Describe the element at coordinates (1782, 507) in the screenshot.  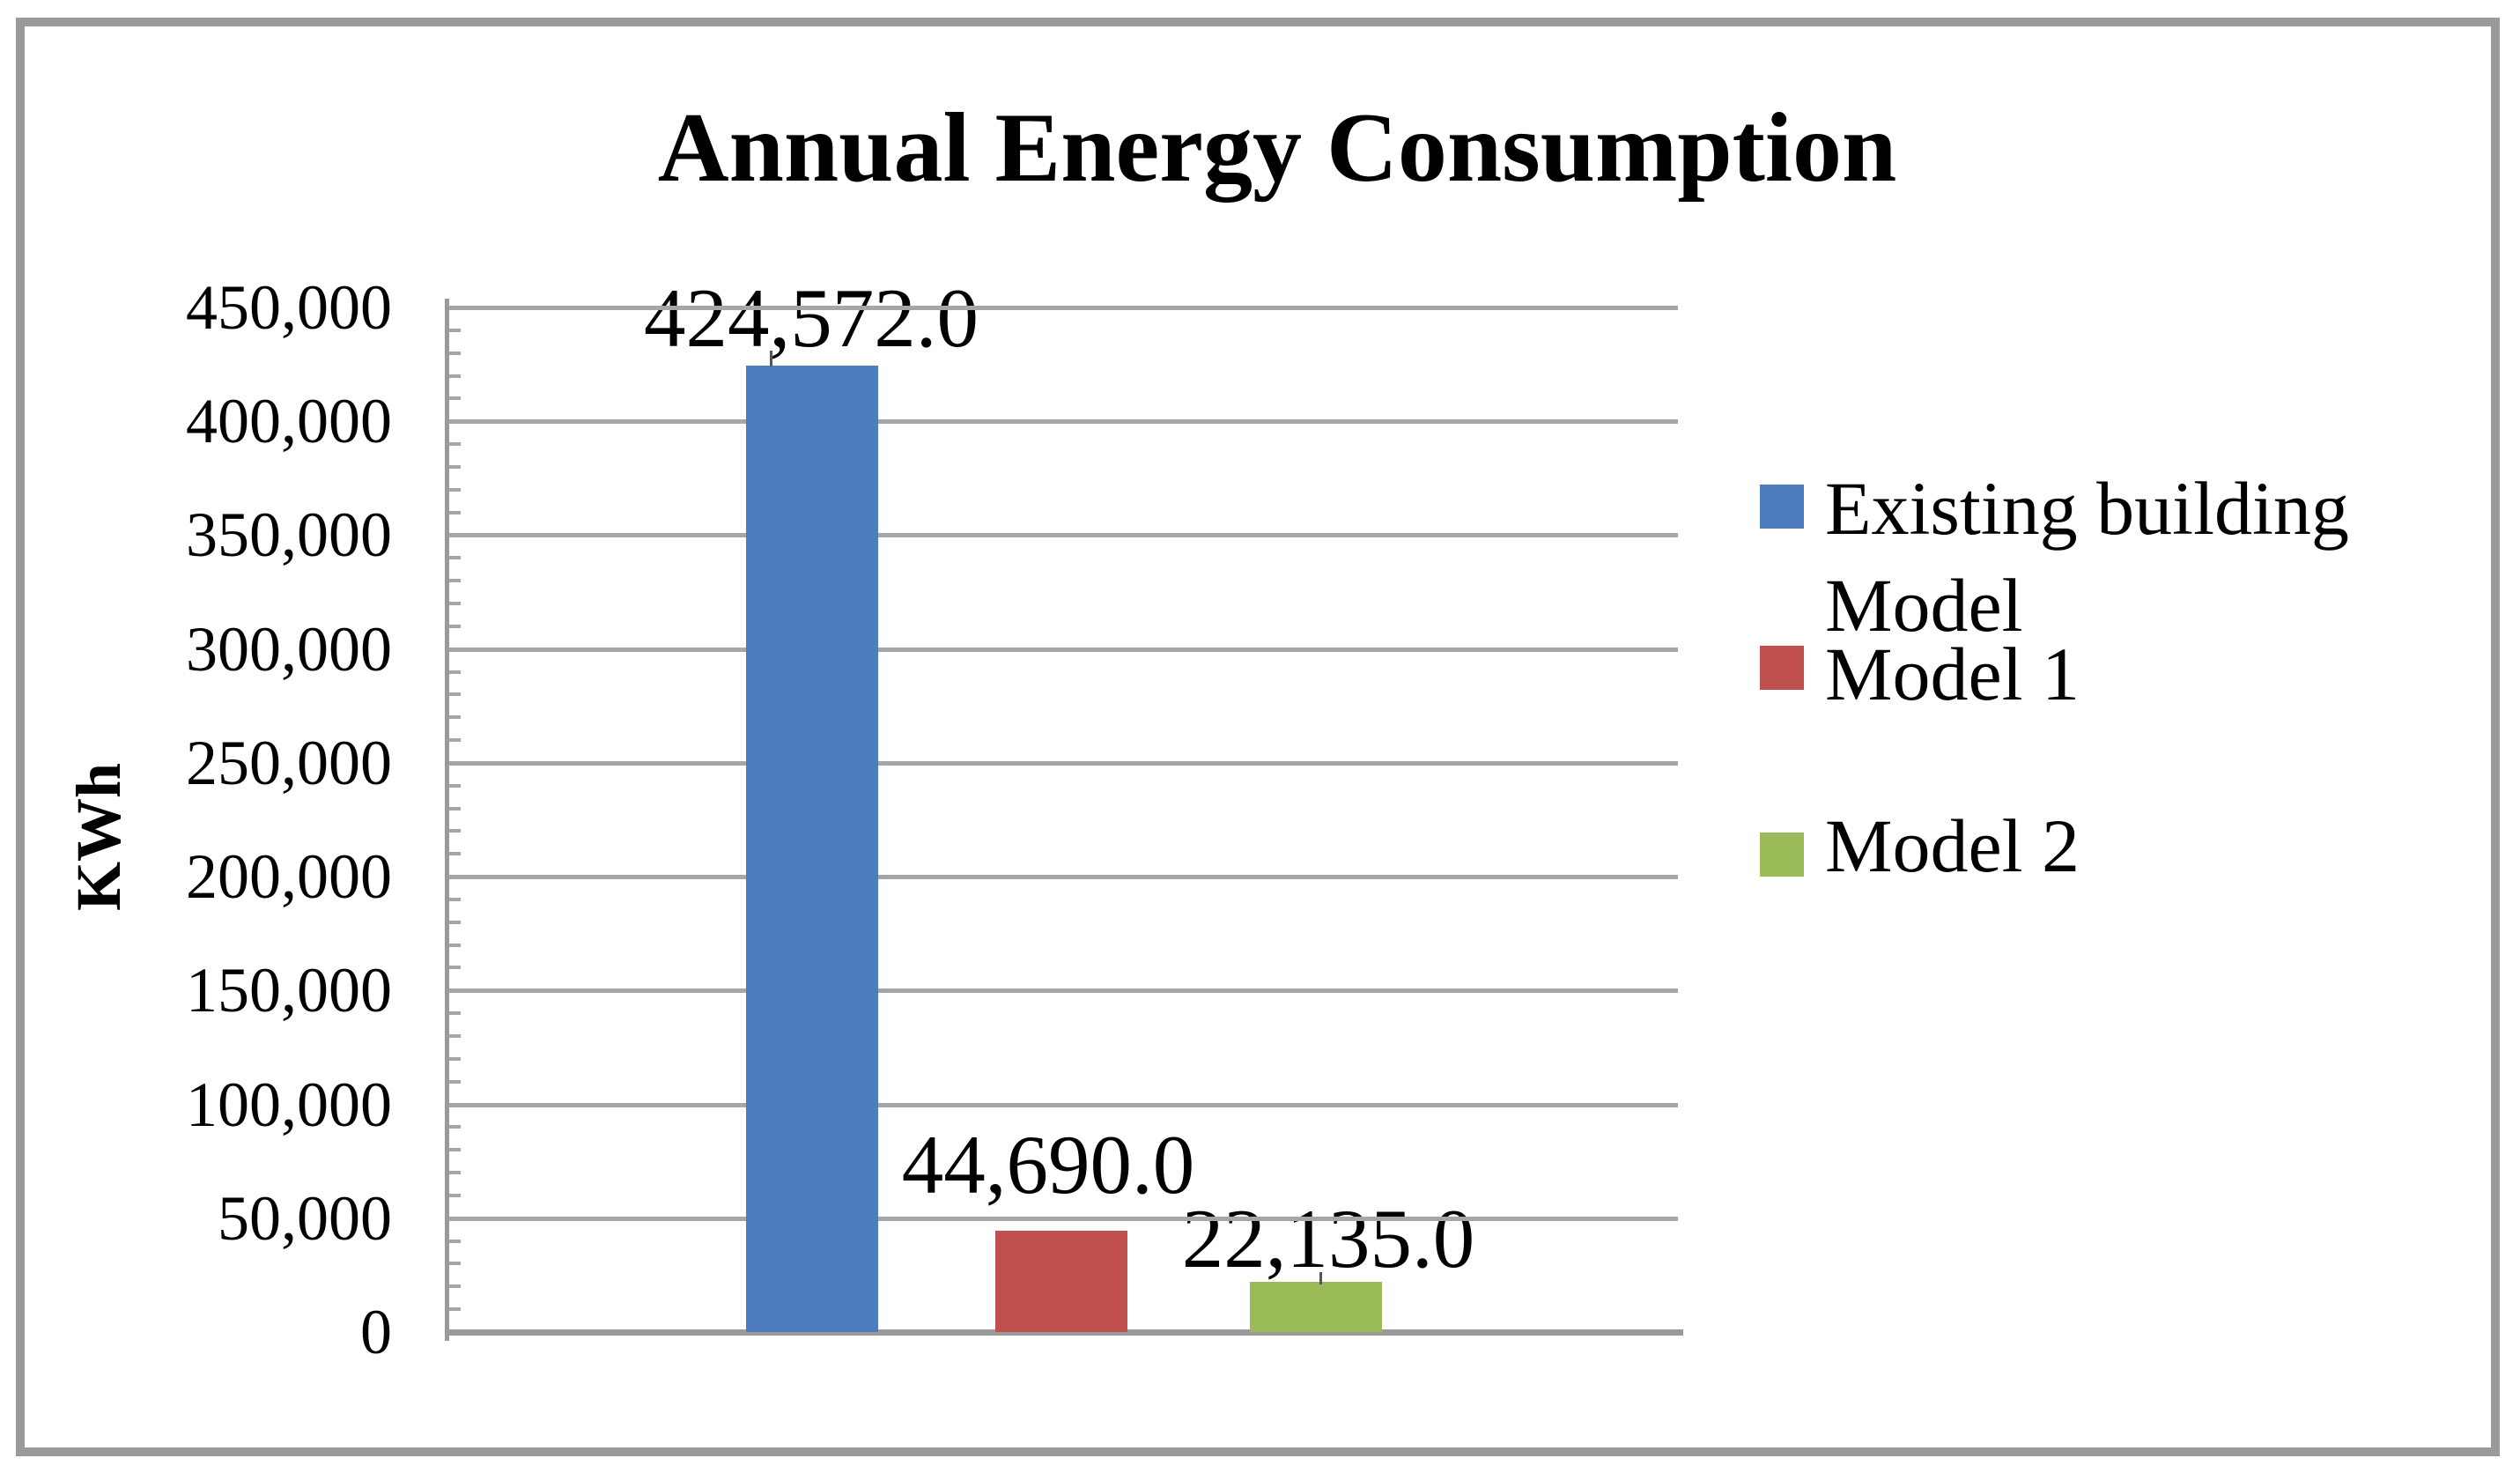
I see `legend-swatch-existing-building` at that location.